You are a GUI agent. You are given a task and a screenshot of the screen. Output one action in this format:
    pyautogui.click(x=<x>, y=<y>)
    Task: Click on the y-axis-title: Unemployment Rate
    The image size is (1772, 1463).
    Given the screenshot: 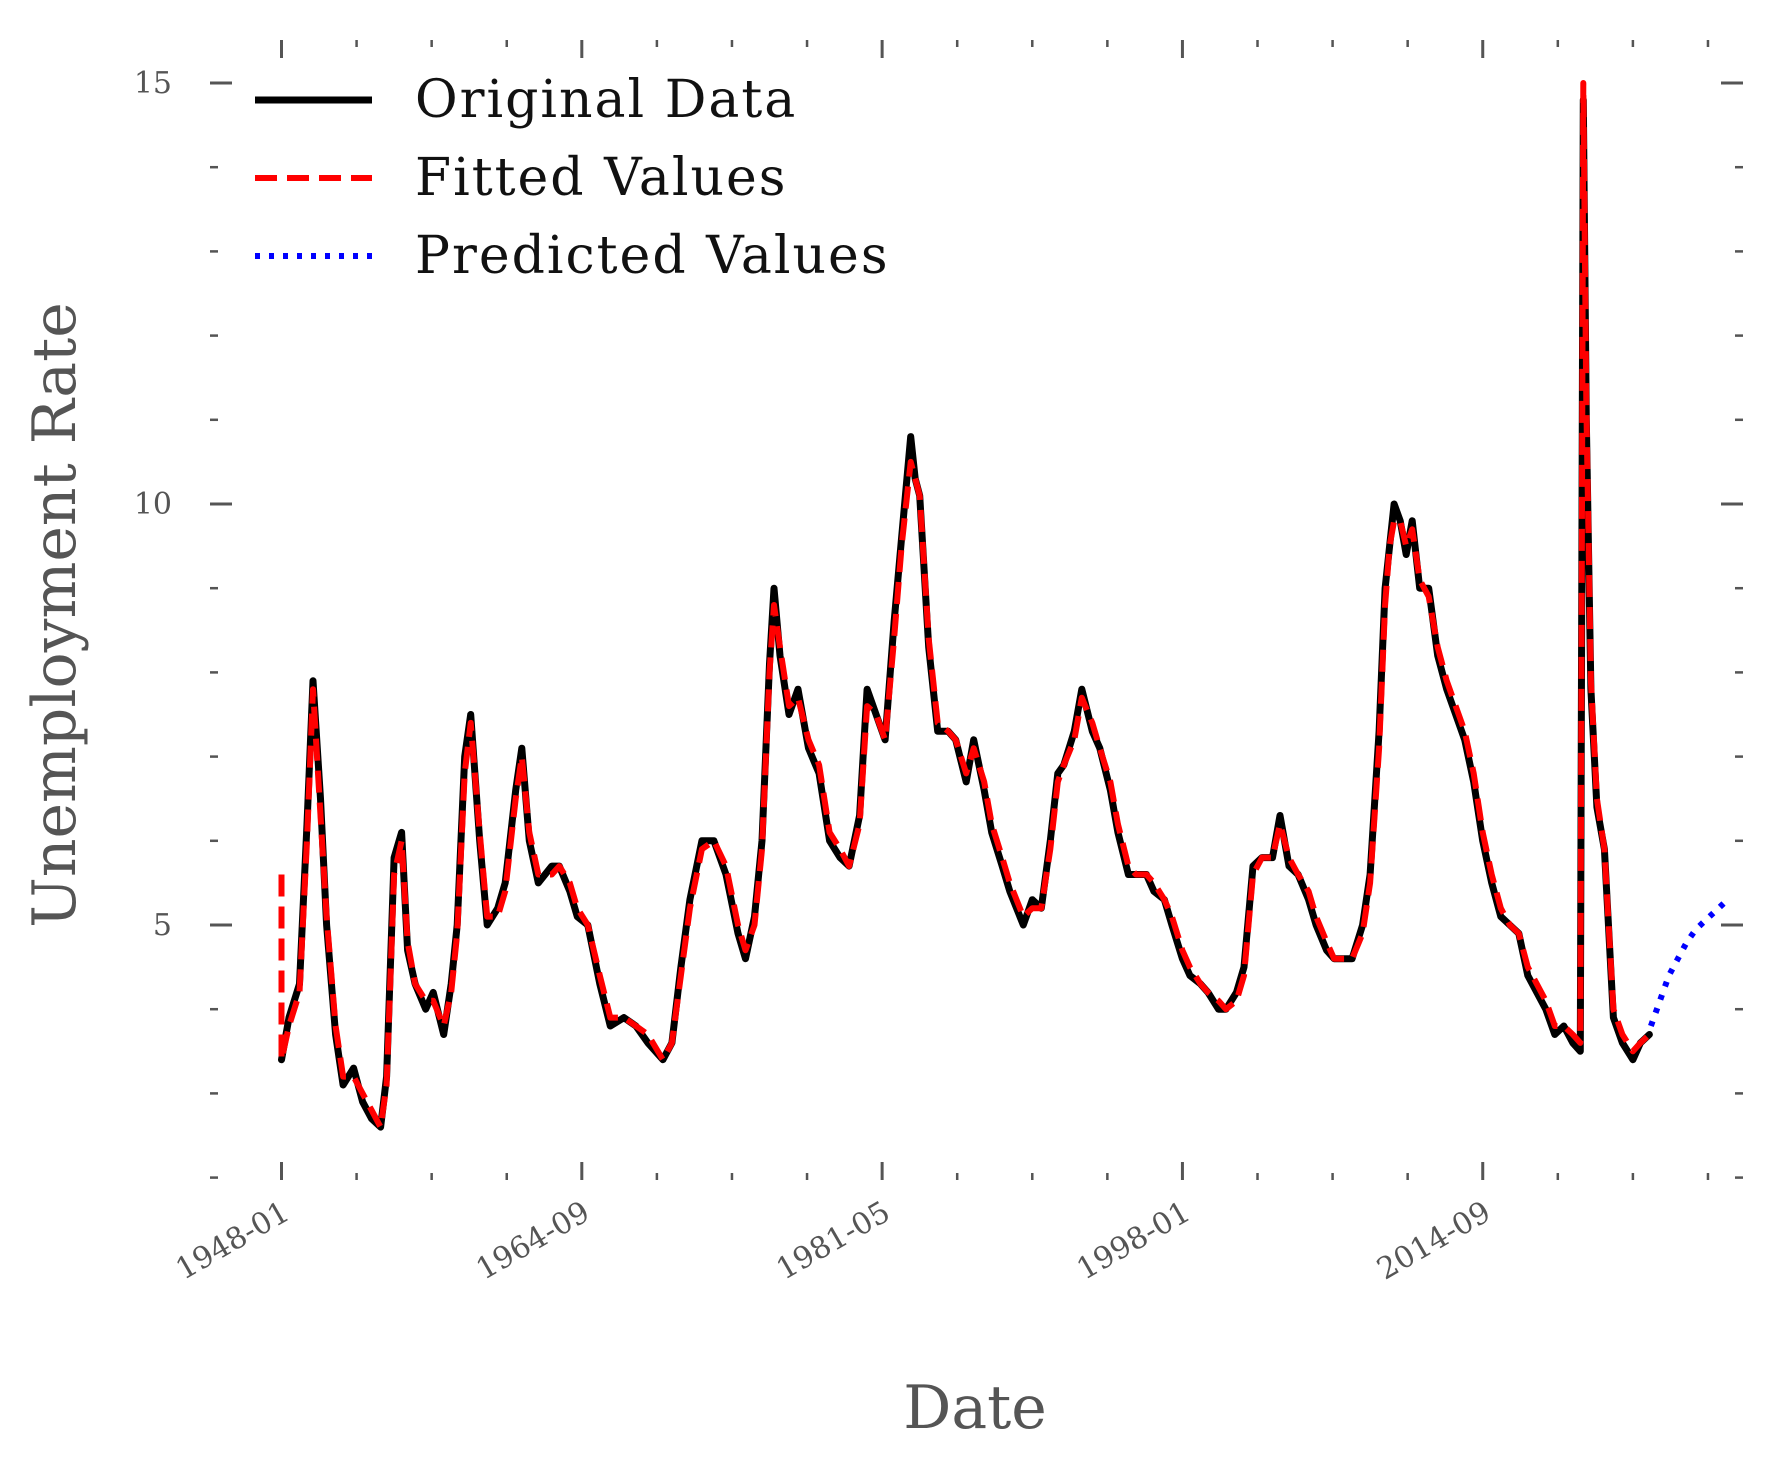 What is the action you would take?
    pyautogui.click(x=55, y=614)
    